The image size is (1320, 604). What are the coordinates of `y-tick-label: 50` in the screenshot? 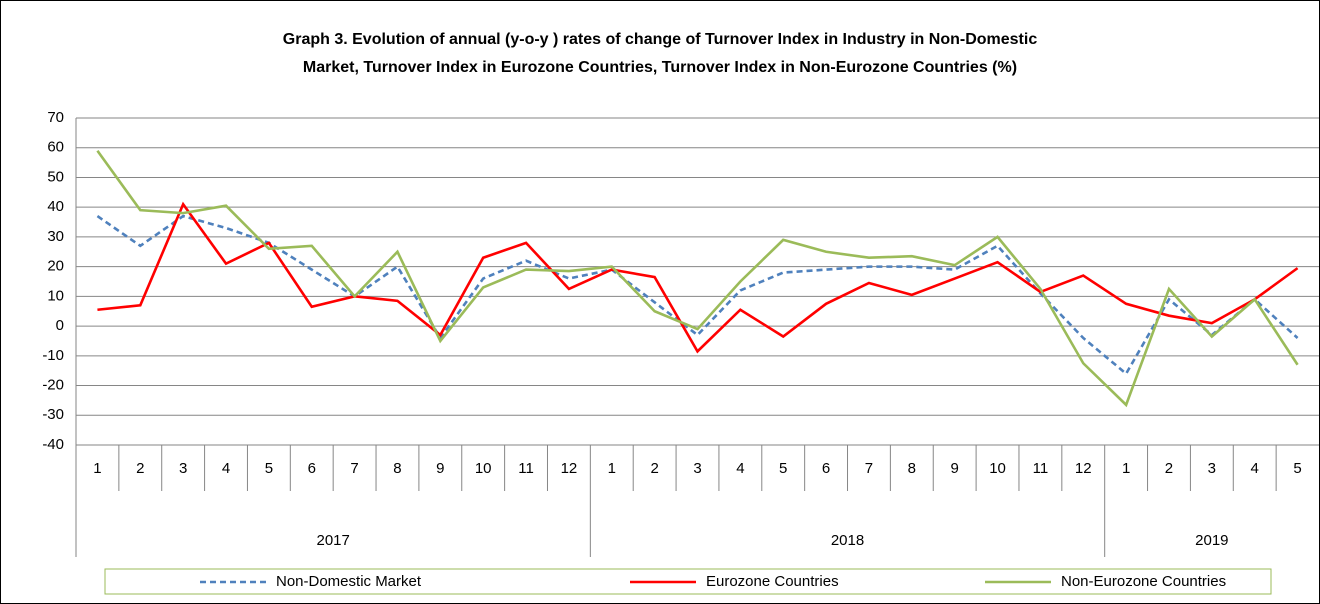 It's located at (55, 176).